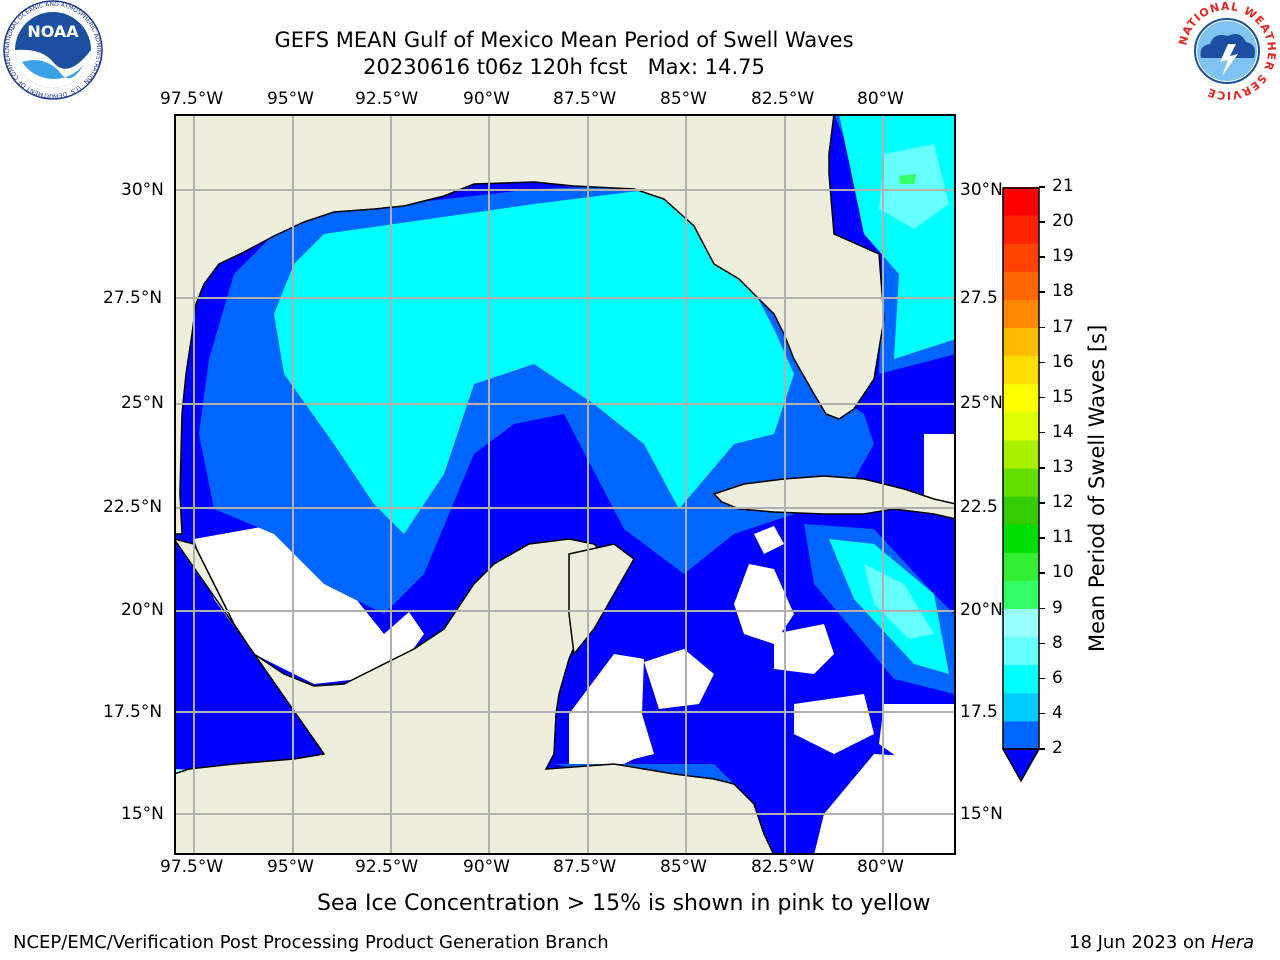  Describe the element at coordinates (979, 298) in the screenshot. I see `lat-label-right-2: 27.5` at that location.